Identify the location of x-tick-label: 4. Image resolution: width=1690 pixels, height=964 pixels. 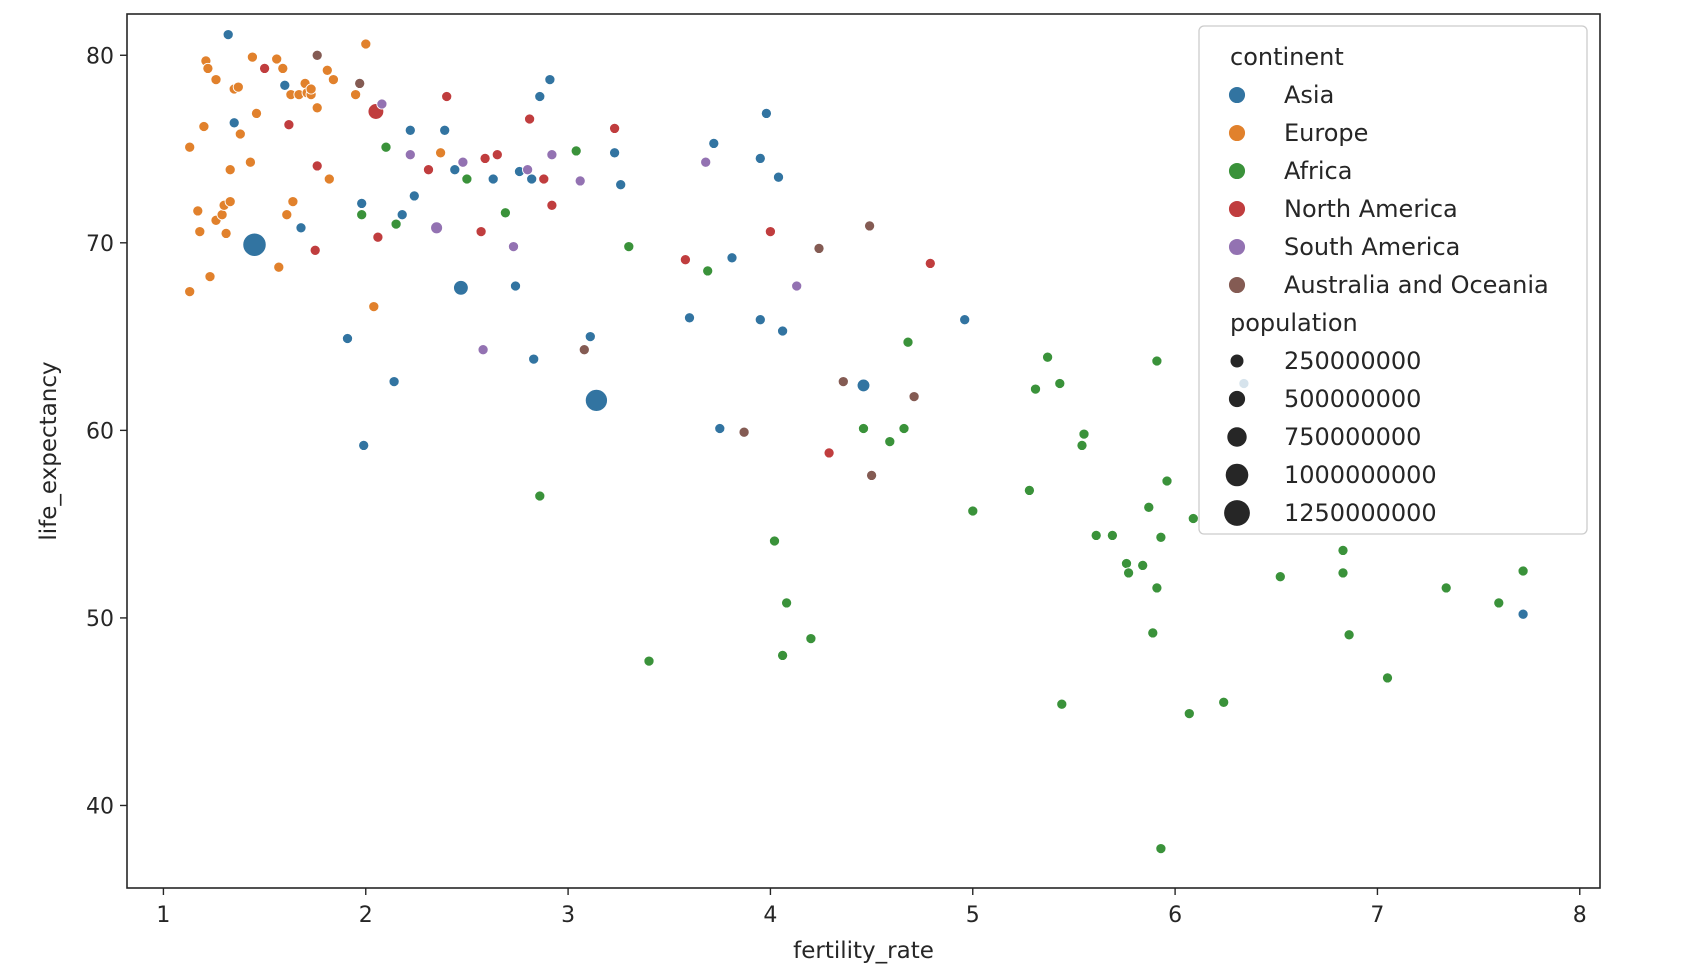
(770, 915).